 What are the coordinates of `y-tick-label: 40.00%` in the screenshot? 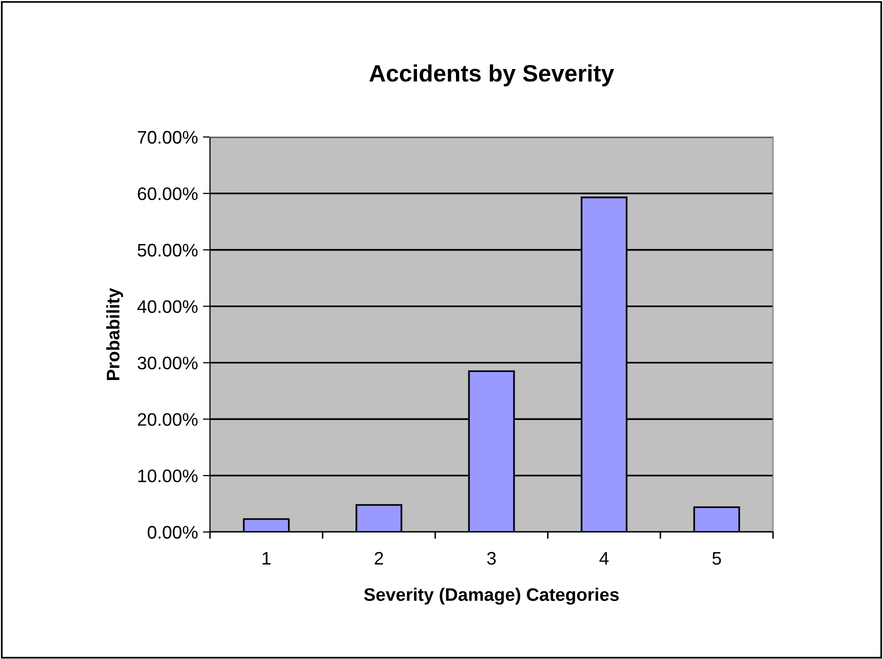 It's located at (167, 307).